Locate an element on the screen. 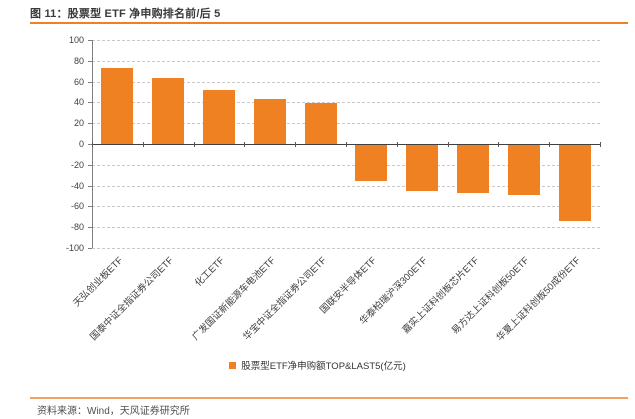 The height and width of the screenshot is (419, 635). y-axis-label: -60 is located at coordinates (77, 206).